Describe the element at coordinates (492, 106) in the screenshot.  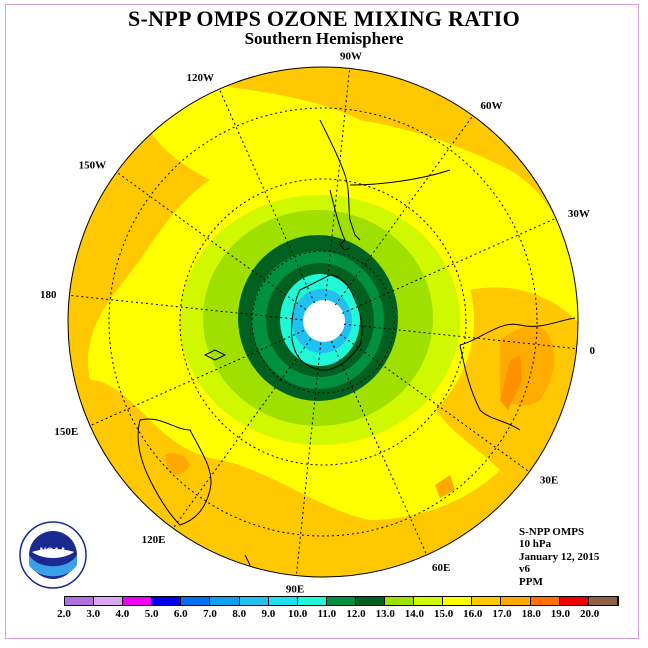
I see `longitude-label: 60W` at that location.